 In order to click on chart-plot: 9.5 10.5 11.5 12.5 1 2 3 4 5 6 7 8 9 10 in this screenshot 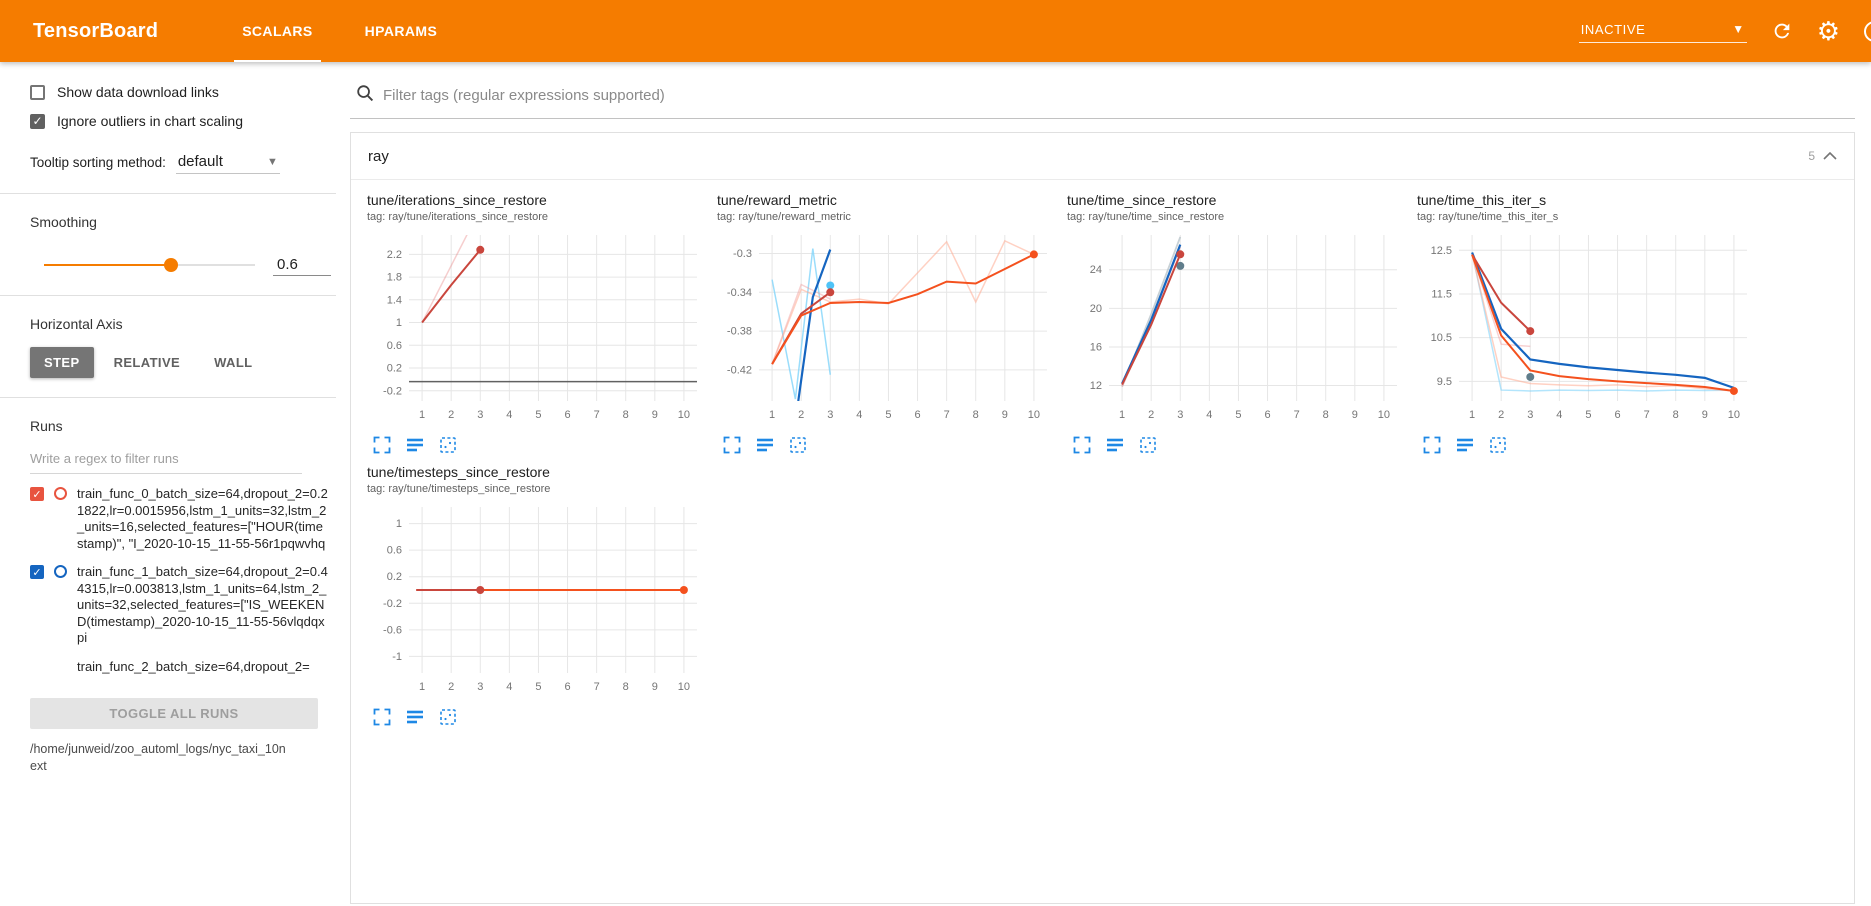, I will do `click(1587, 331)`.